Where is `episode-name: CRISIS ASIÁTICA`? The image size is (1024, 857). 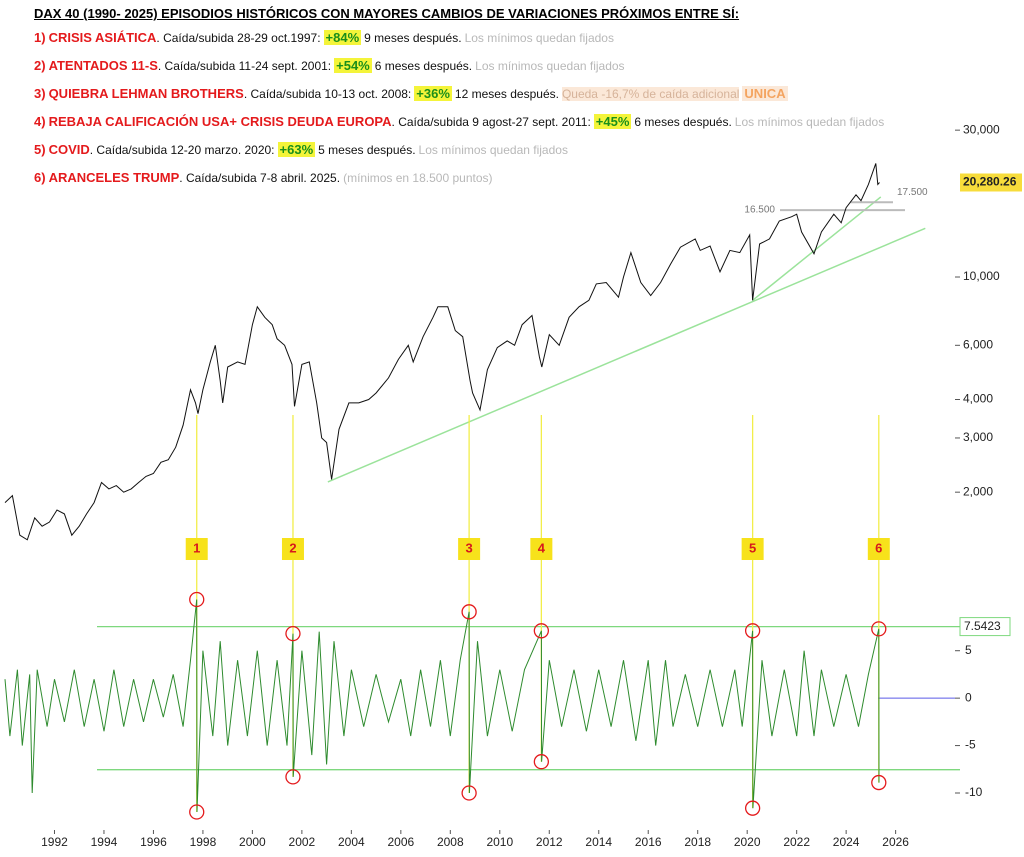 episode-name: CRISIS ASIÁTICA is located at coordinates (102, 37).